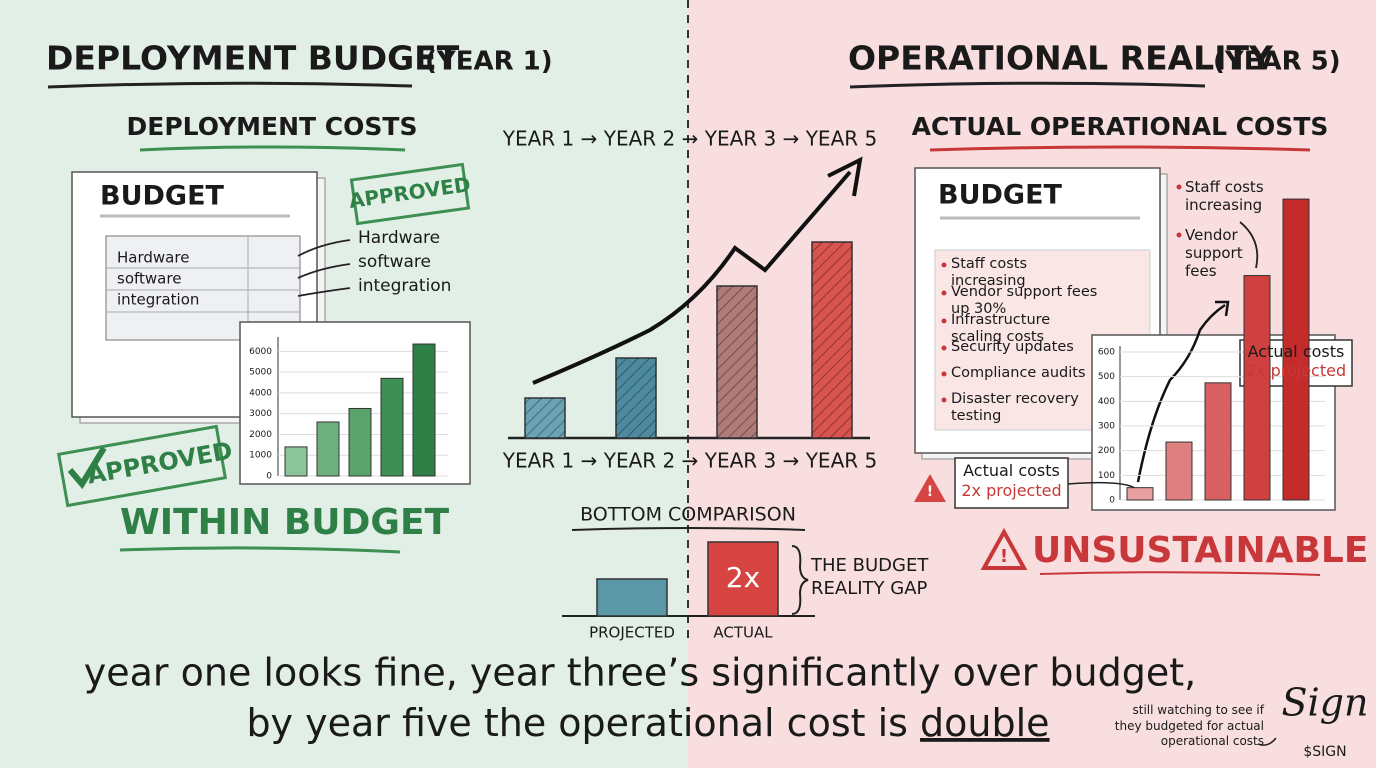 The height and width of the screenshot is (768, 1376). I want to click on list-item: Compliance audits, so click(1018, 373).